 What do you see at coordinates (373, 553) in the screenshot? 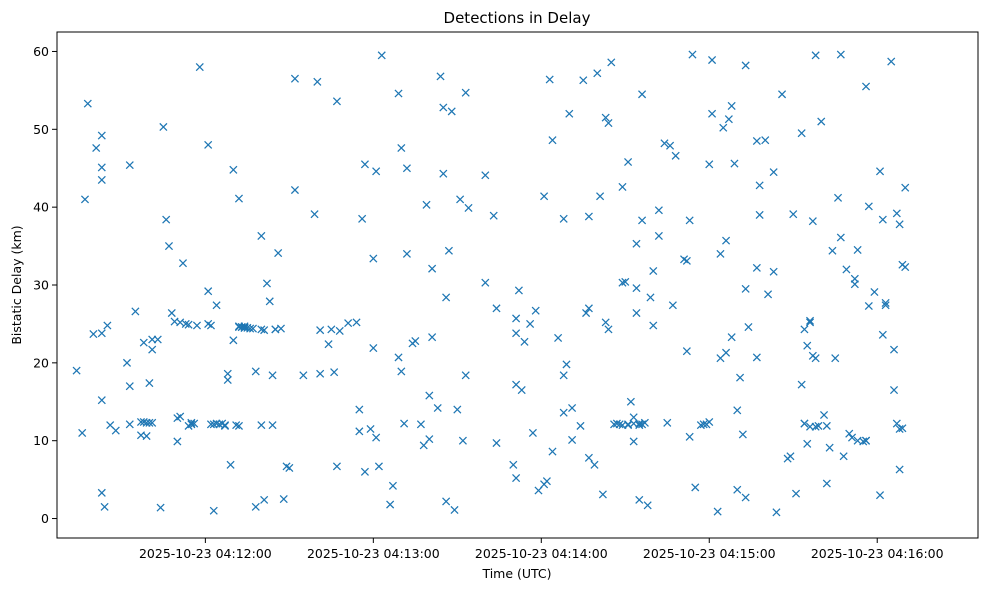
I see `x-tick-label-1: 2025-10-23 04:13:00` at bounding box center [373, 553].